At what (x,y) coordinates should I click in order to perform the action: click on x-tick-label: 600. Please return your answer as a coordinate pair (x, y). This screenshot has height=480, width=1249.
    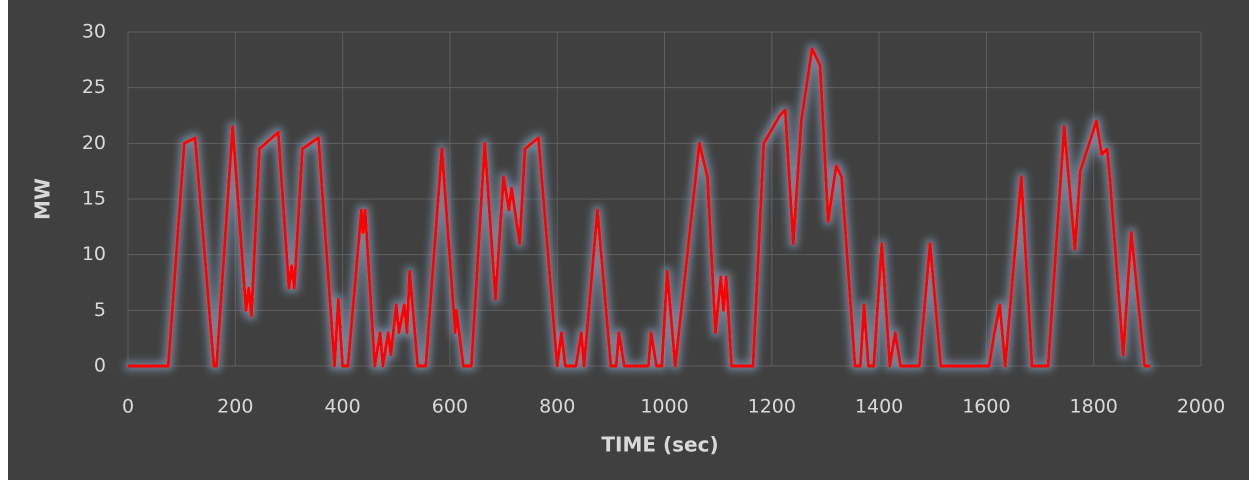
    Looking at the image, I should click on (450, 407).